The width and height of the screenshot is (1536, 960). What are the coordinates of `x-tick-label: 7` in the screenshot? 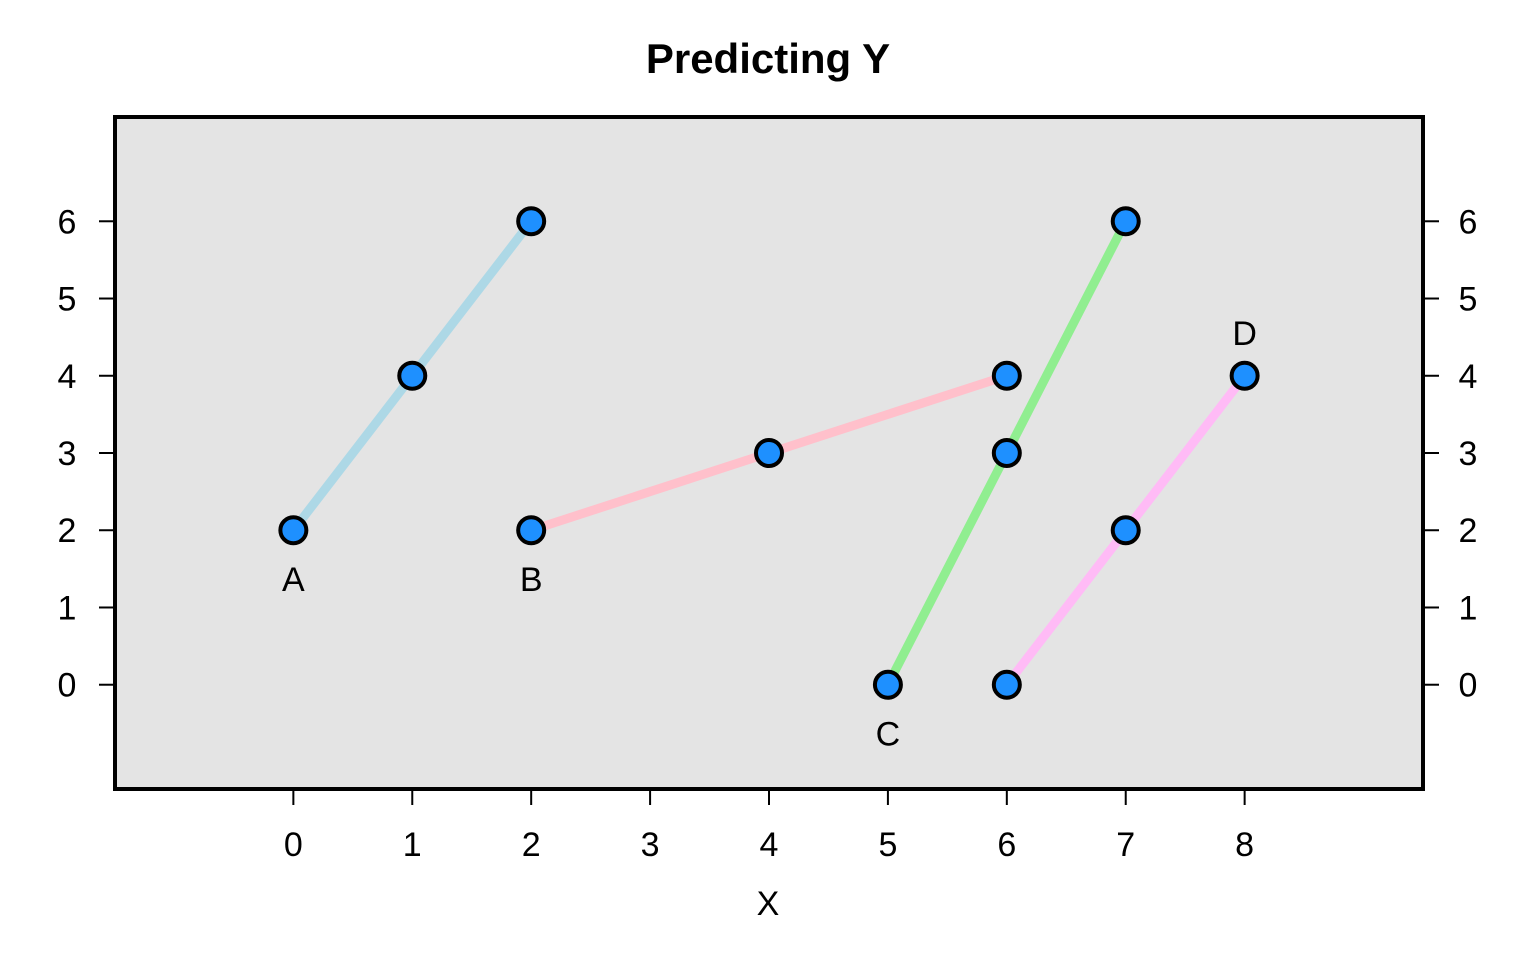 It's located at (1125, 845).